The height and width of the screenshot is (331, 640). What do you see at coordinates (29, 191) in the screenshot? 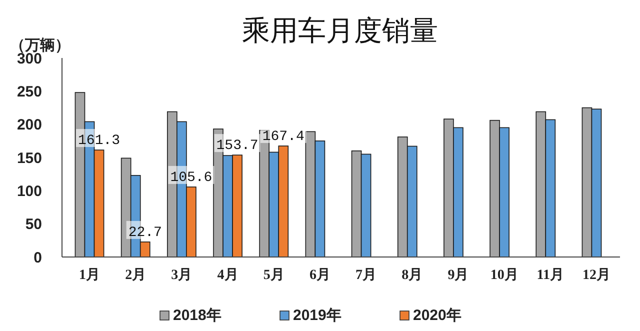
I see `y-tick-label: 100` at bounding box center [29, 191].